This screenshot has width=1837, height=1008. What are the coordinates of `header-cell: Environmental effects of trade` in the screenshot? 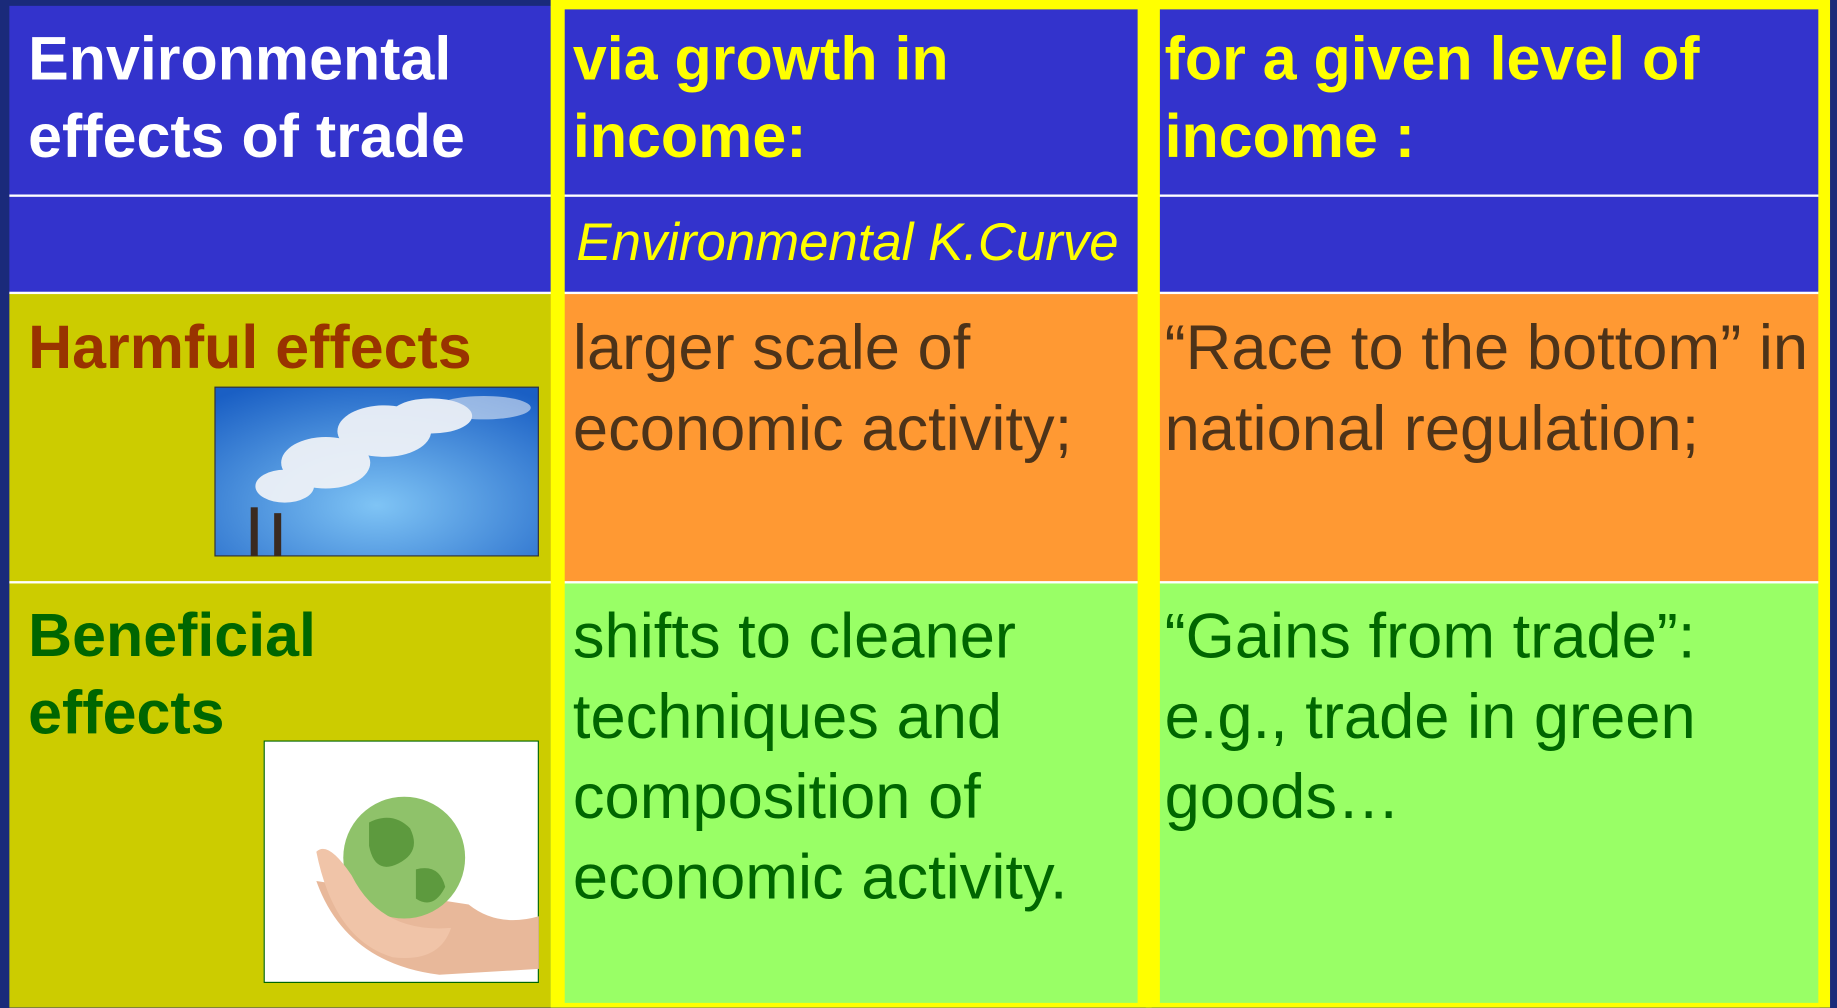 It's located at (246, 98).